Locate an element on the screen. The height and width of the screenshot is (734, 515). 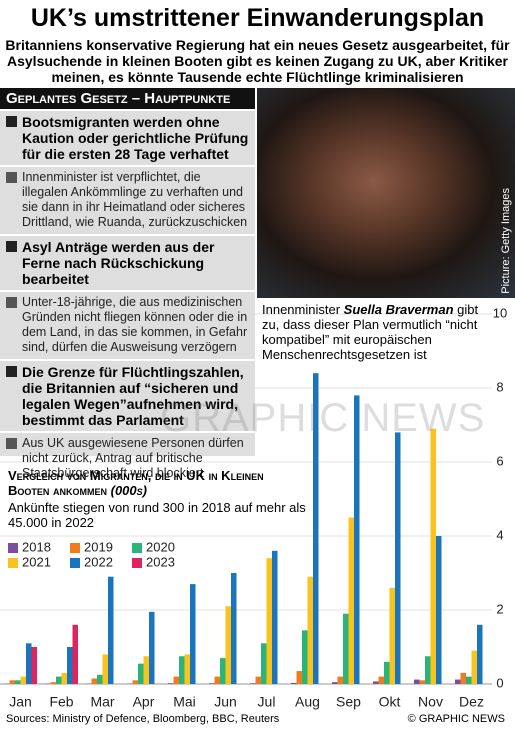
title: UK’s umstrittener Einwanderungsplan is located at coordinates (257, 18).